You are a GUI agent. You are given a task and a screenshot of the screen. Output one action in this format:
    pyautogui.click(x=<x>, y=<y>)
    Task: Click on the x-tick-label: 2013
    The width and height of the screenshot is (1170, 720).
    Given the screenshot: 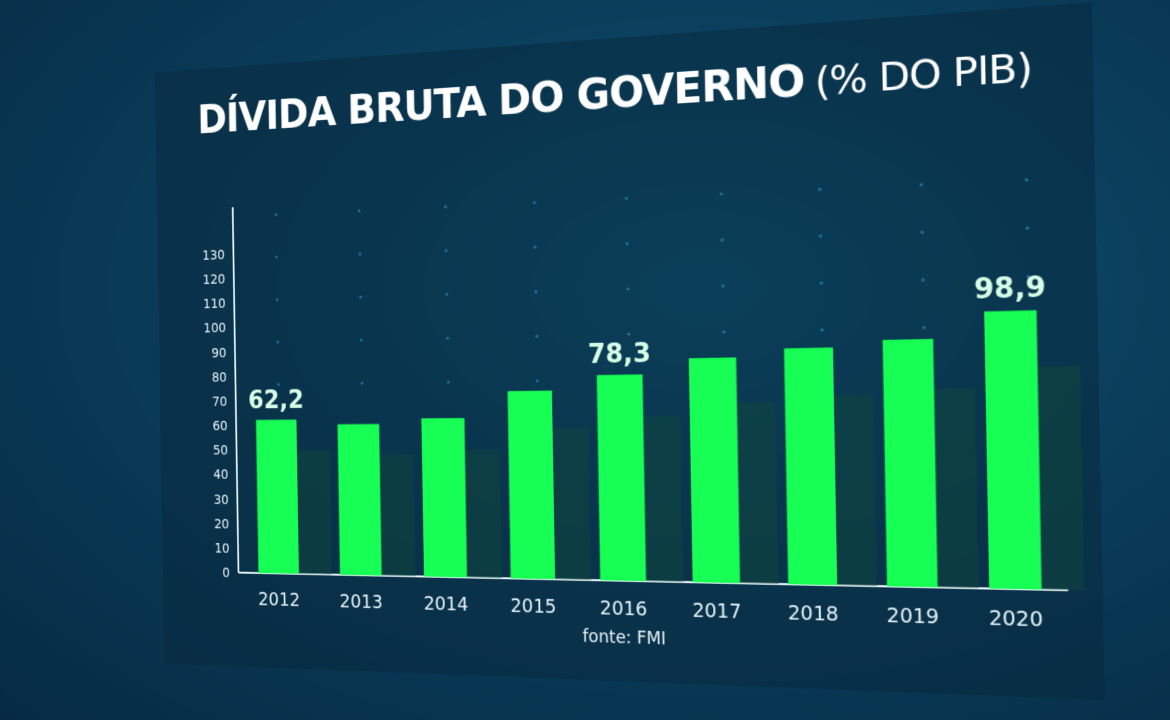 What is the action you would take?
    pyautogui.click(x=362, y=603)
    